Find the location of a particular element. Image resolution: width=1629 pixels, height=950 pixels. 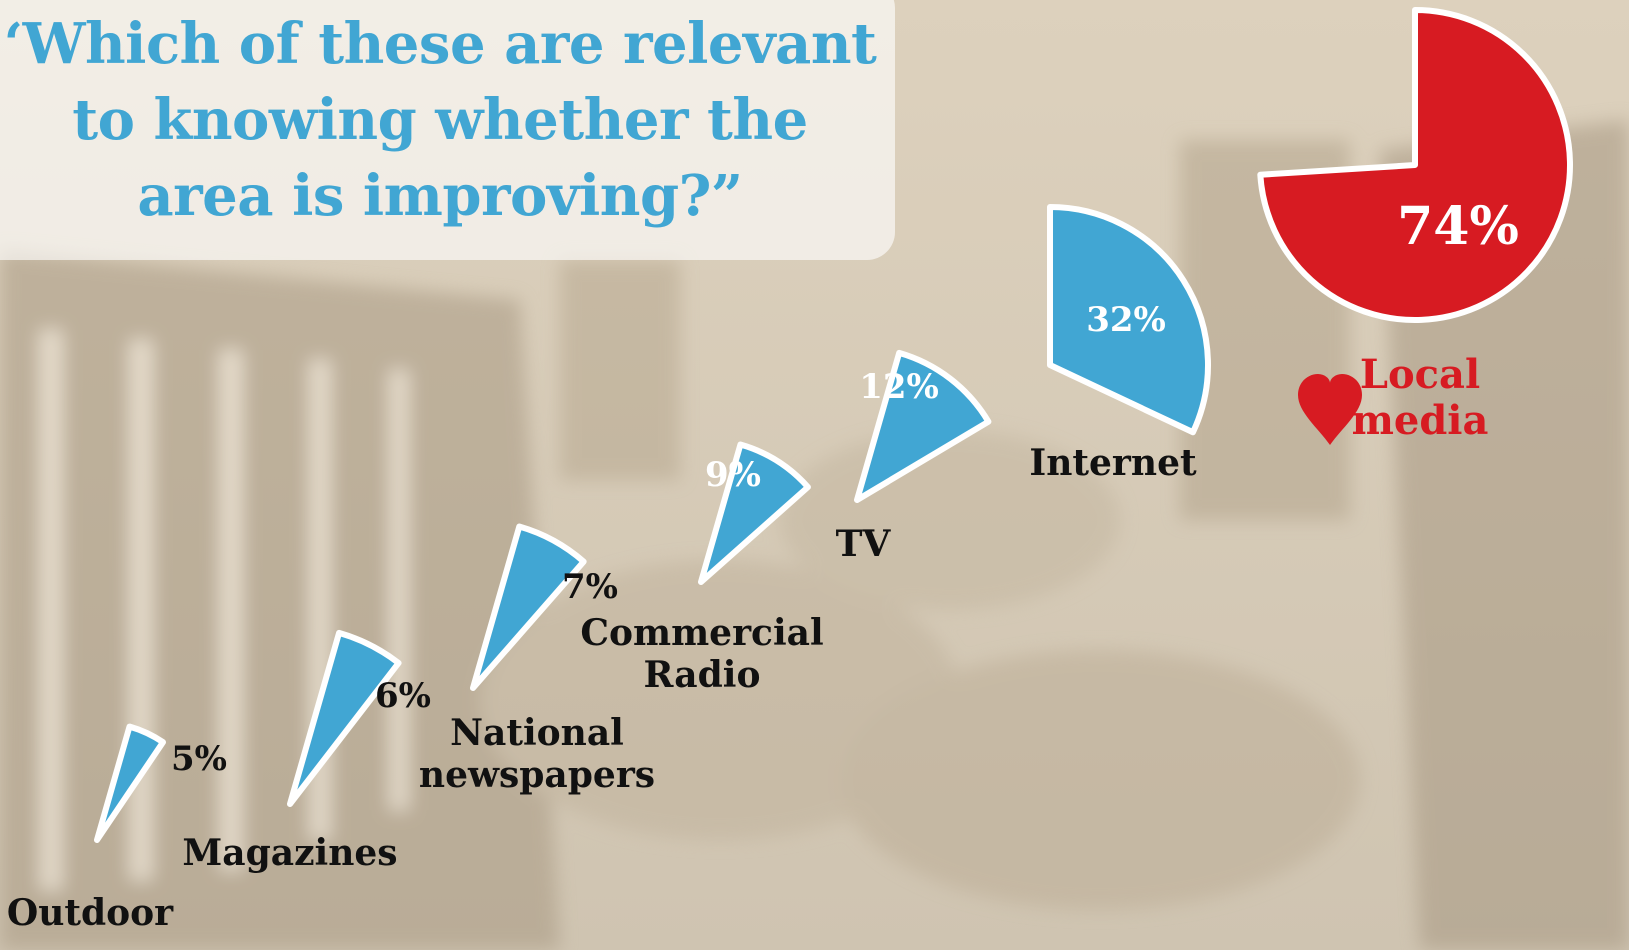

category-label-commercial-radio-line-1: Commercial is located at coordinates (701, 633).